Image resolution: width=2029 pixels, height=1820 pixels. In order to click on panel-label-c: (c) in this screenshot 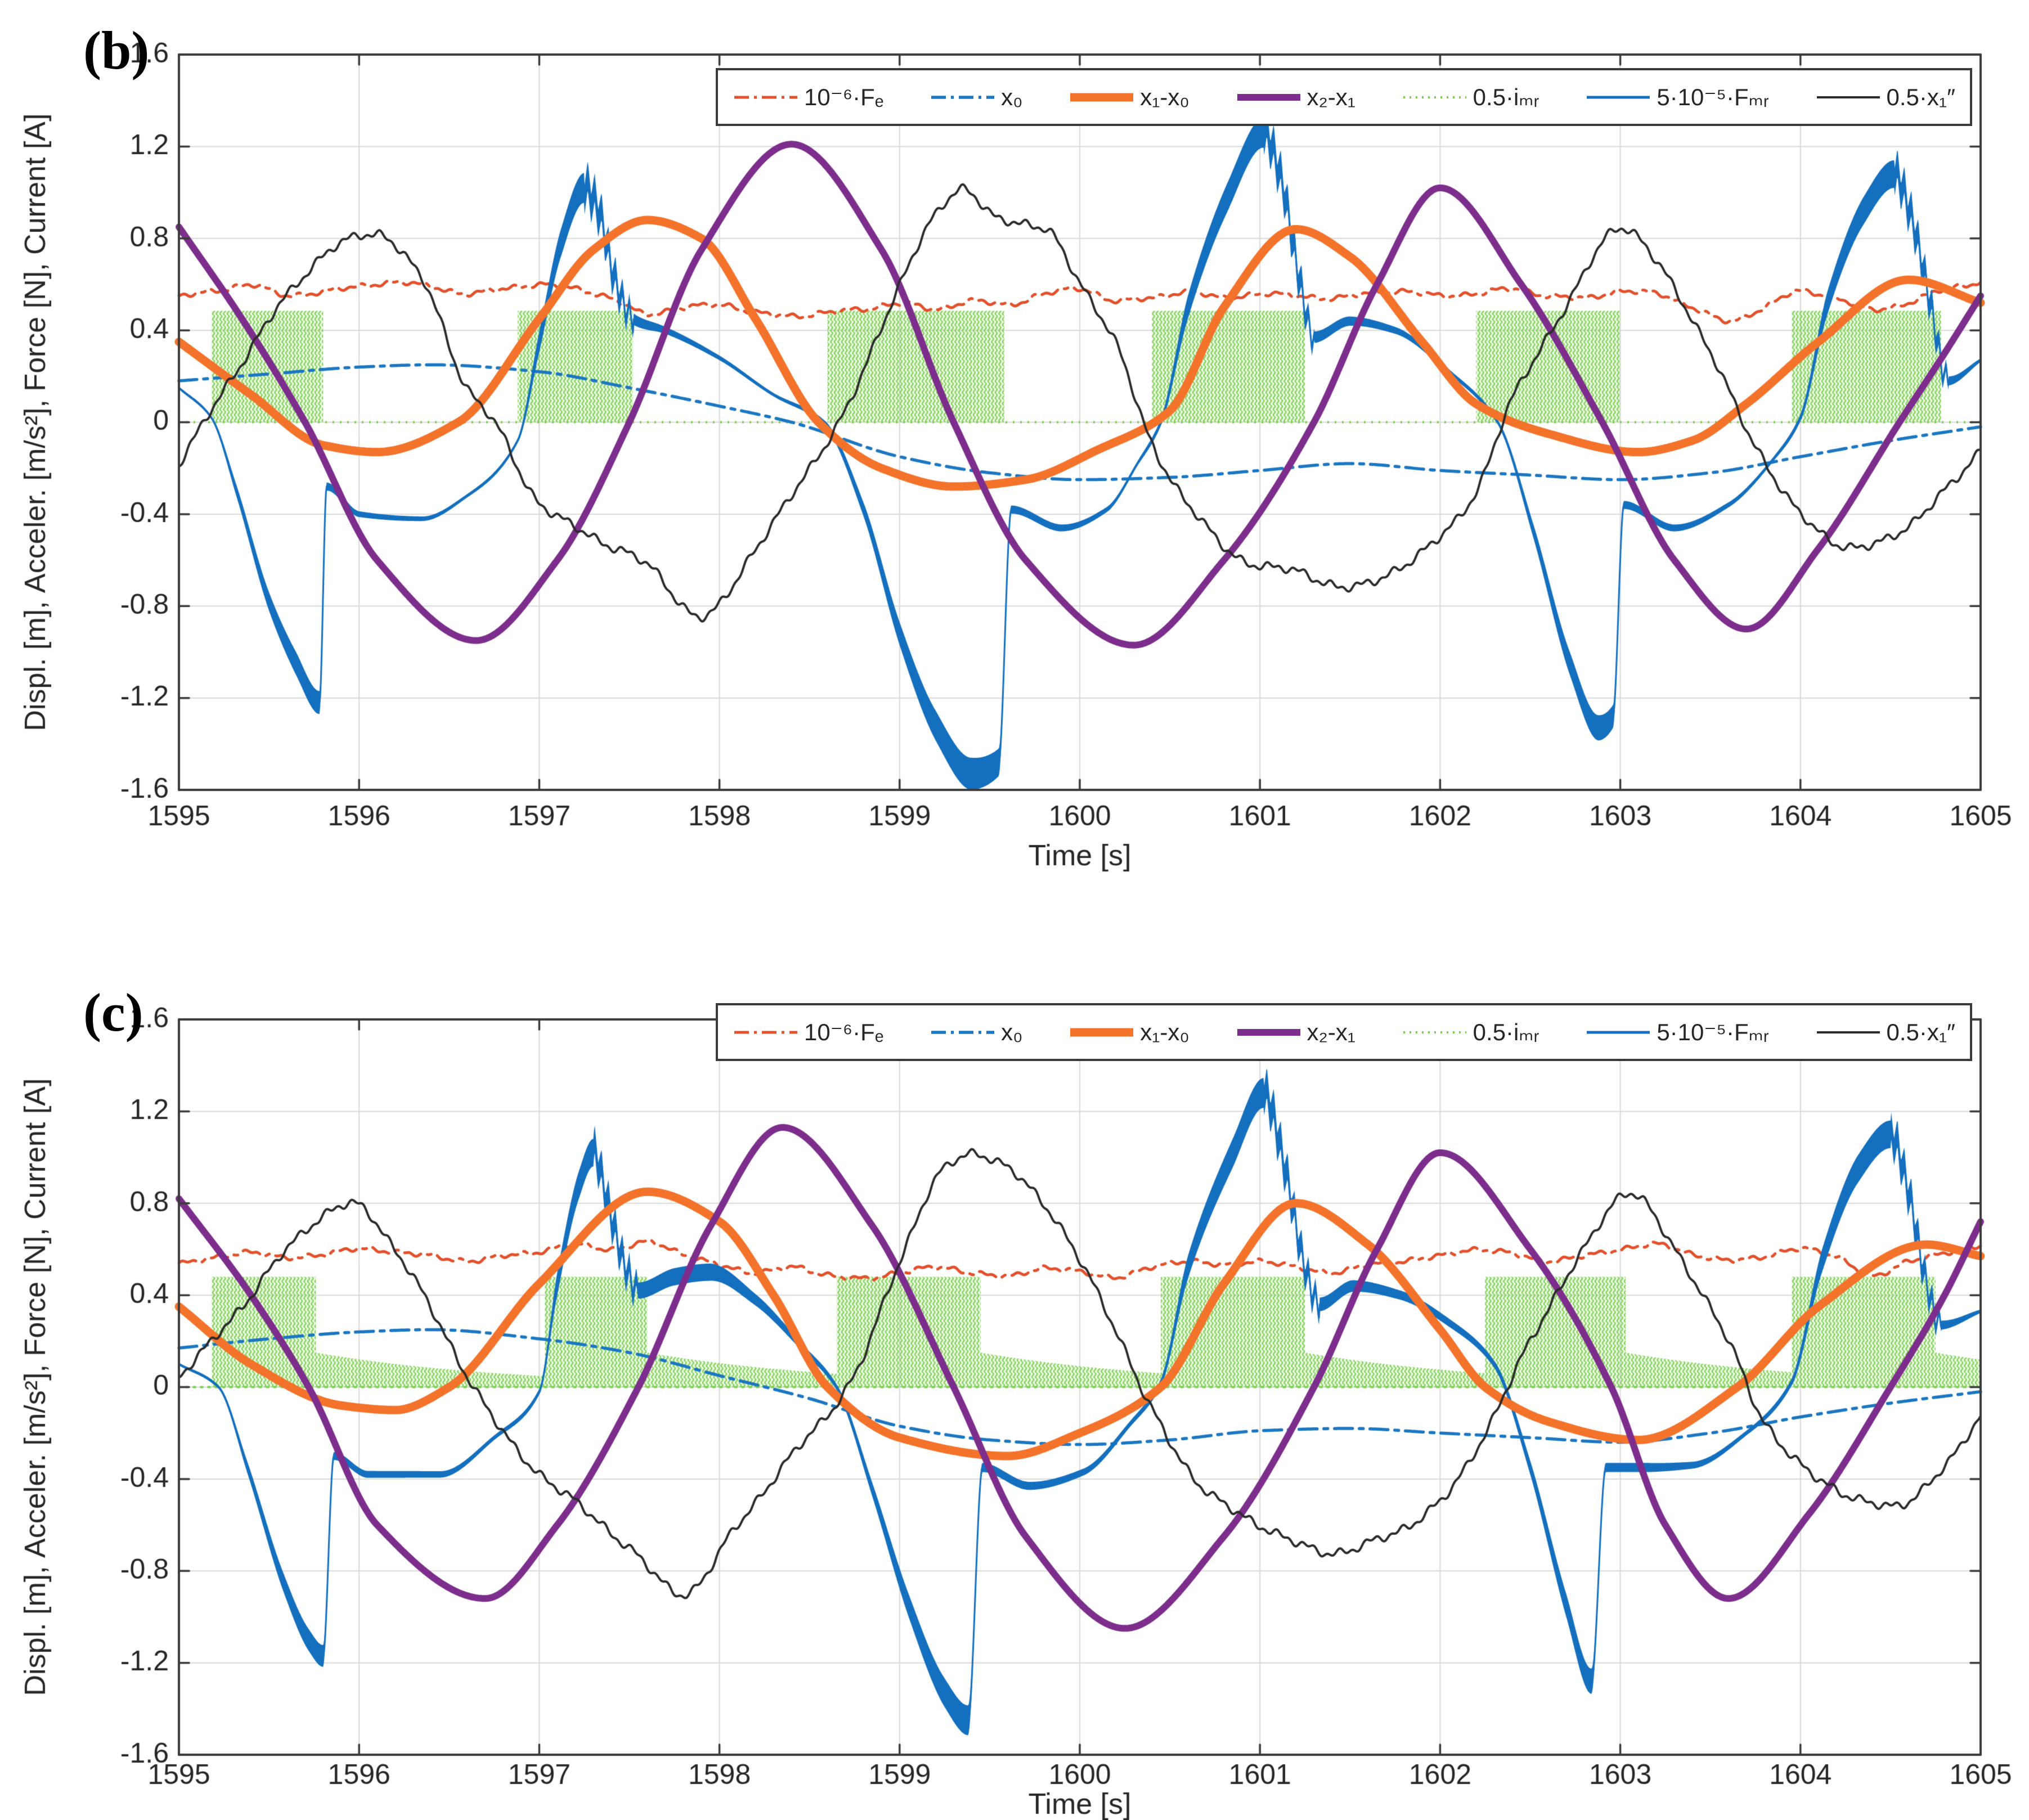, I will do `click(113, 1012)`.